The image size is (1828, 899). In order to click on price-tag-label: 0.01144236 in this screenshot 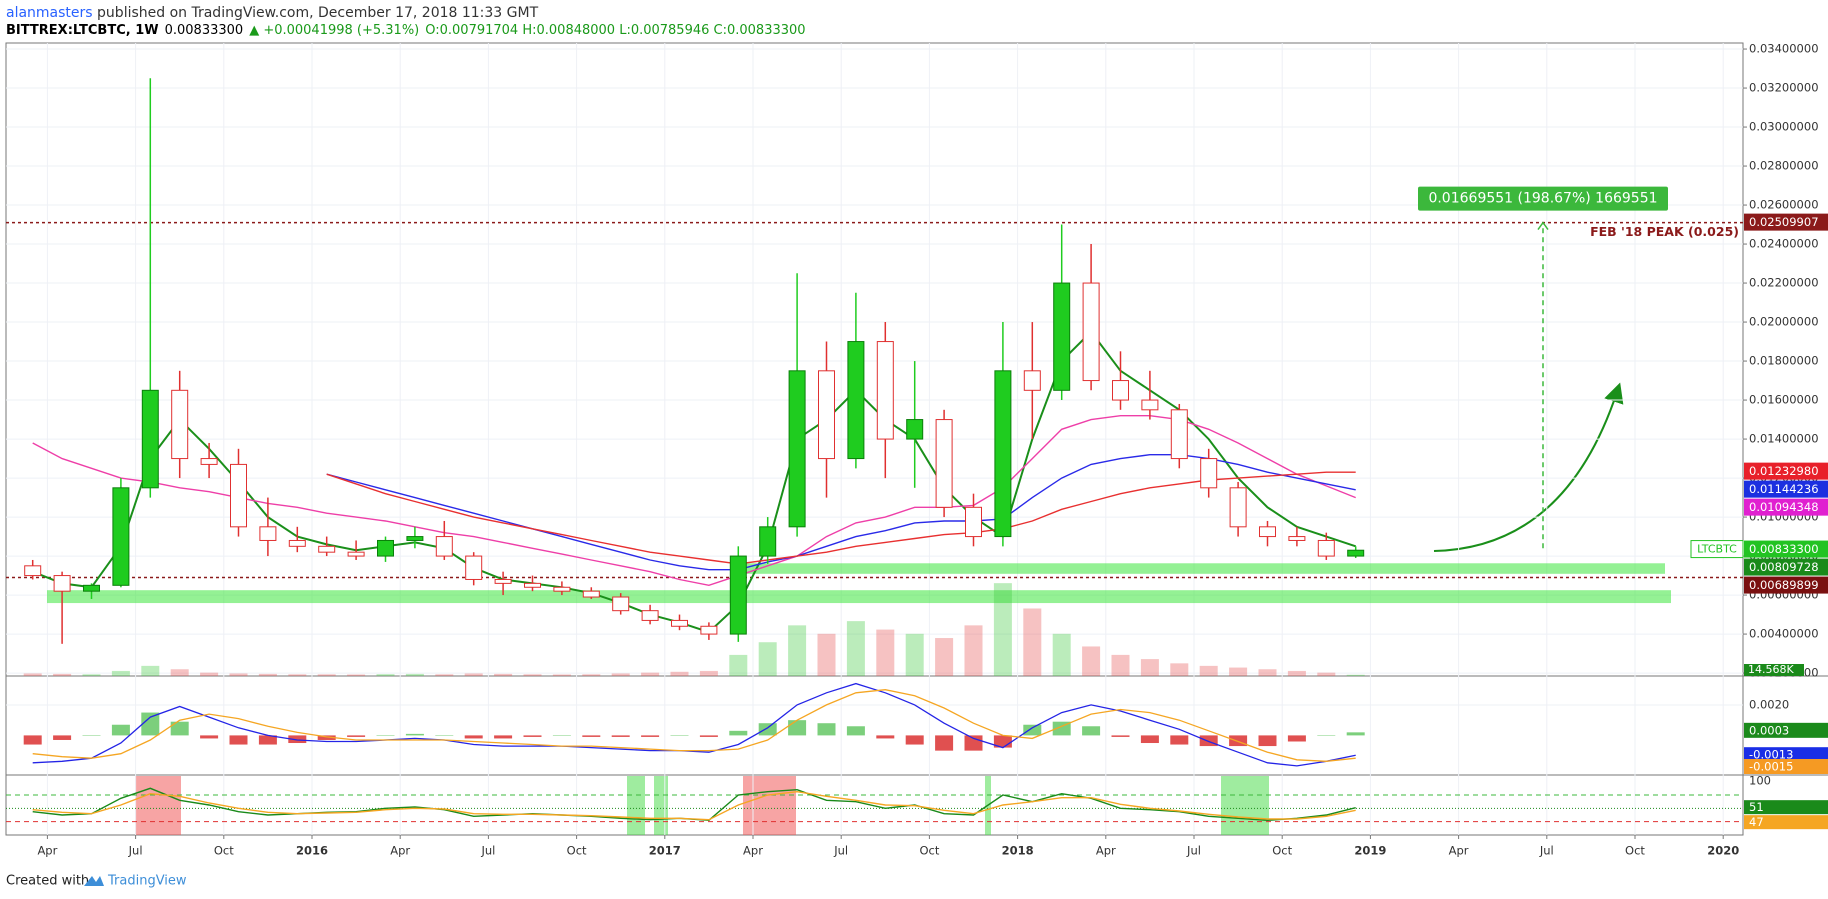, I will do `click(1784, 489)`.